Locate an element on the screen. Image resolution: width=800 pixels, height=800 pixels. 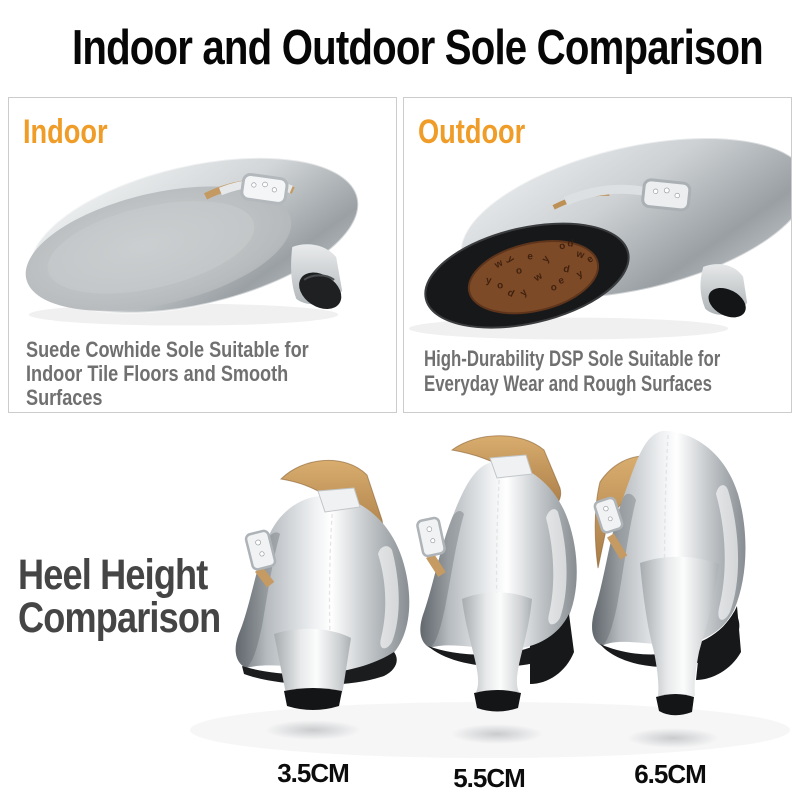
heel-shoe-6-5cm is located at coordinates (669, 589).